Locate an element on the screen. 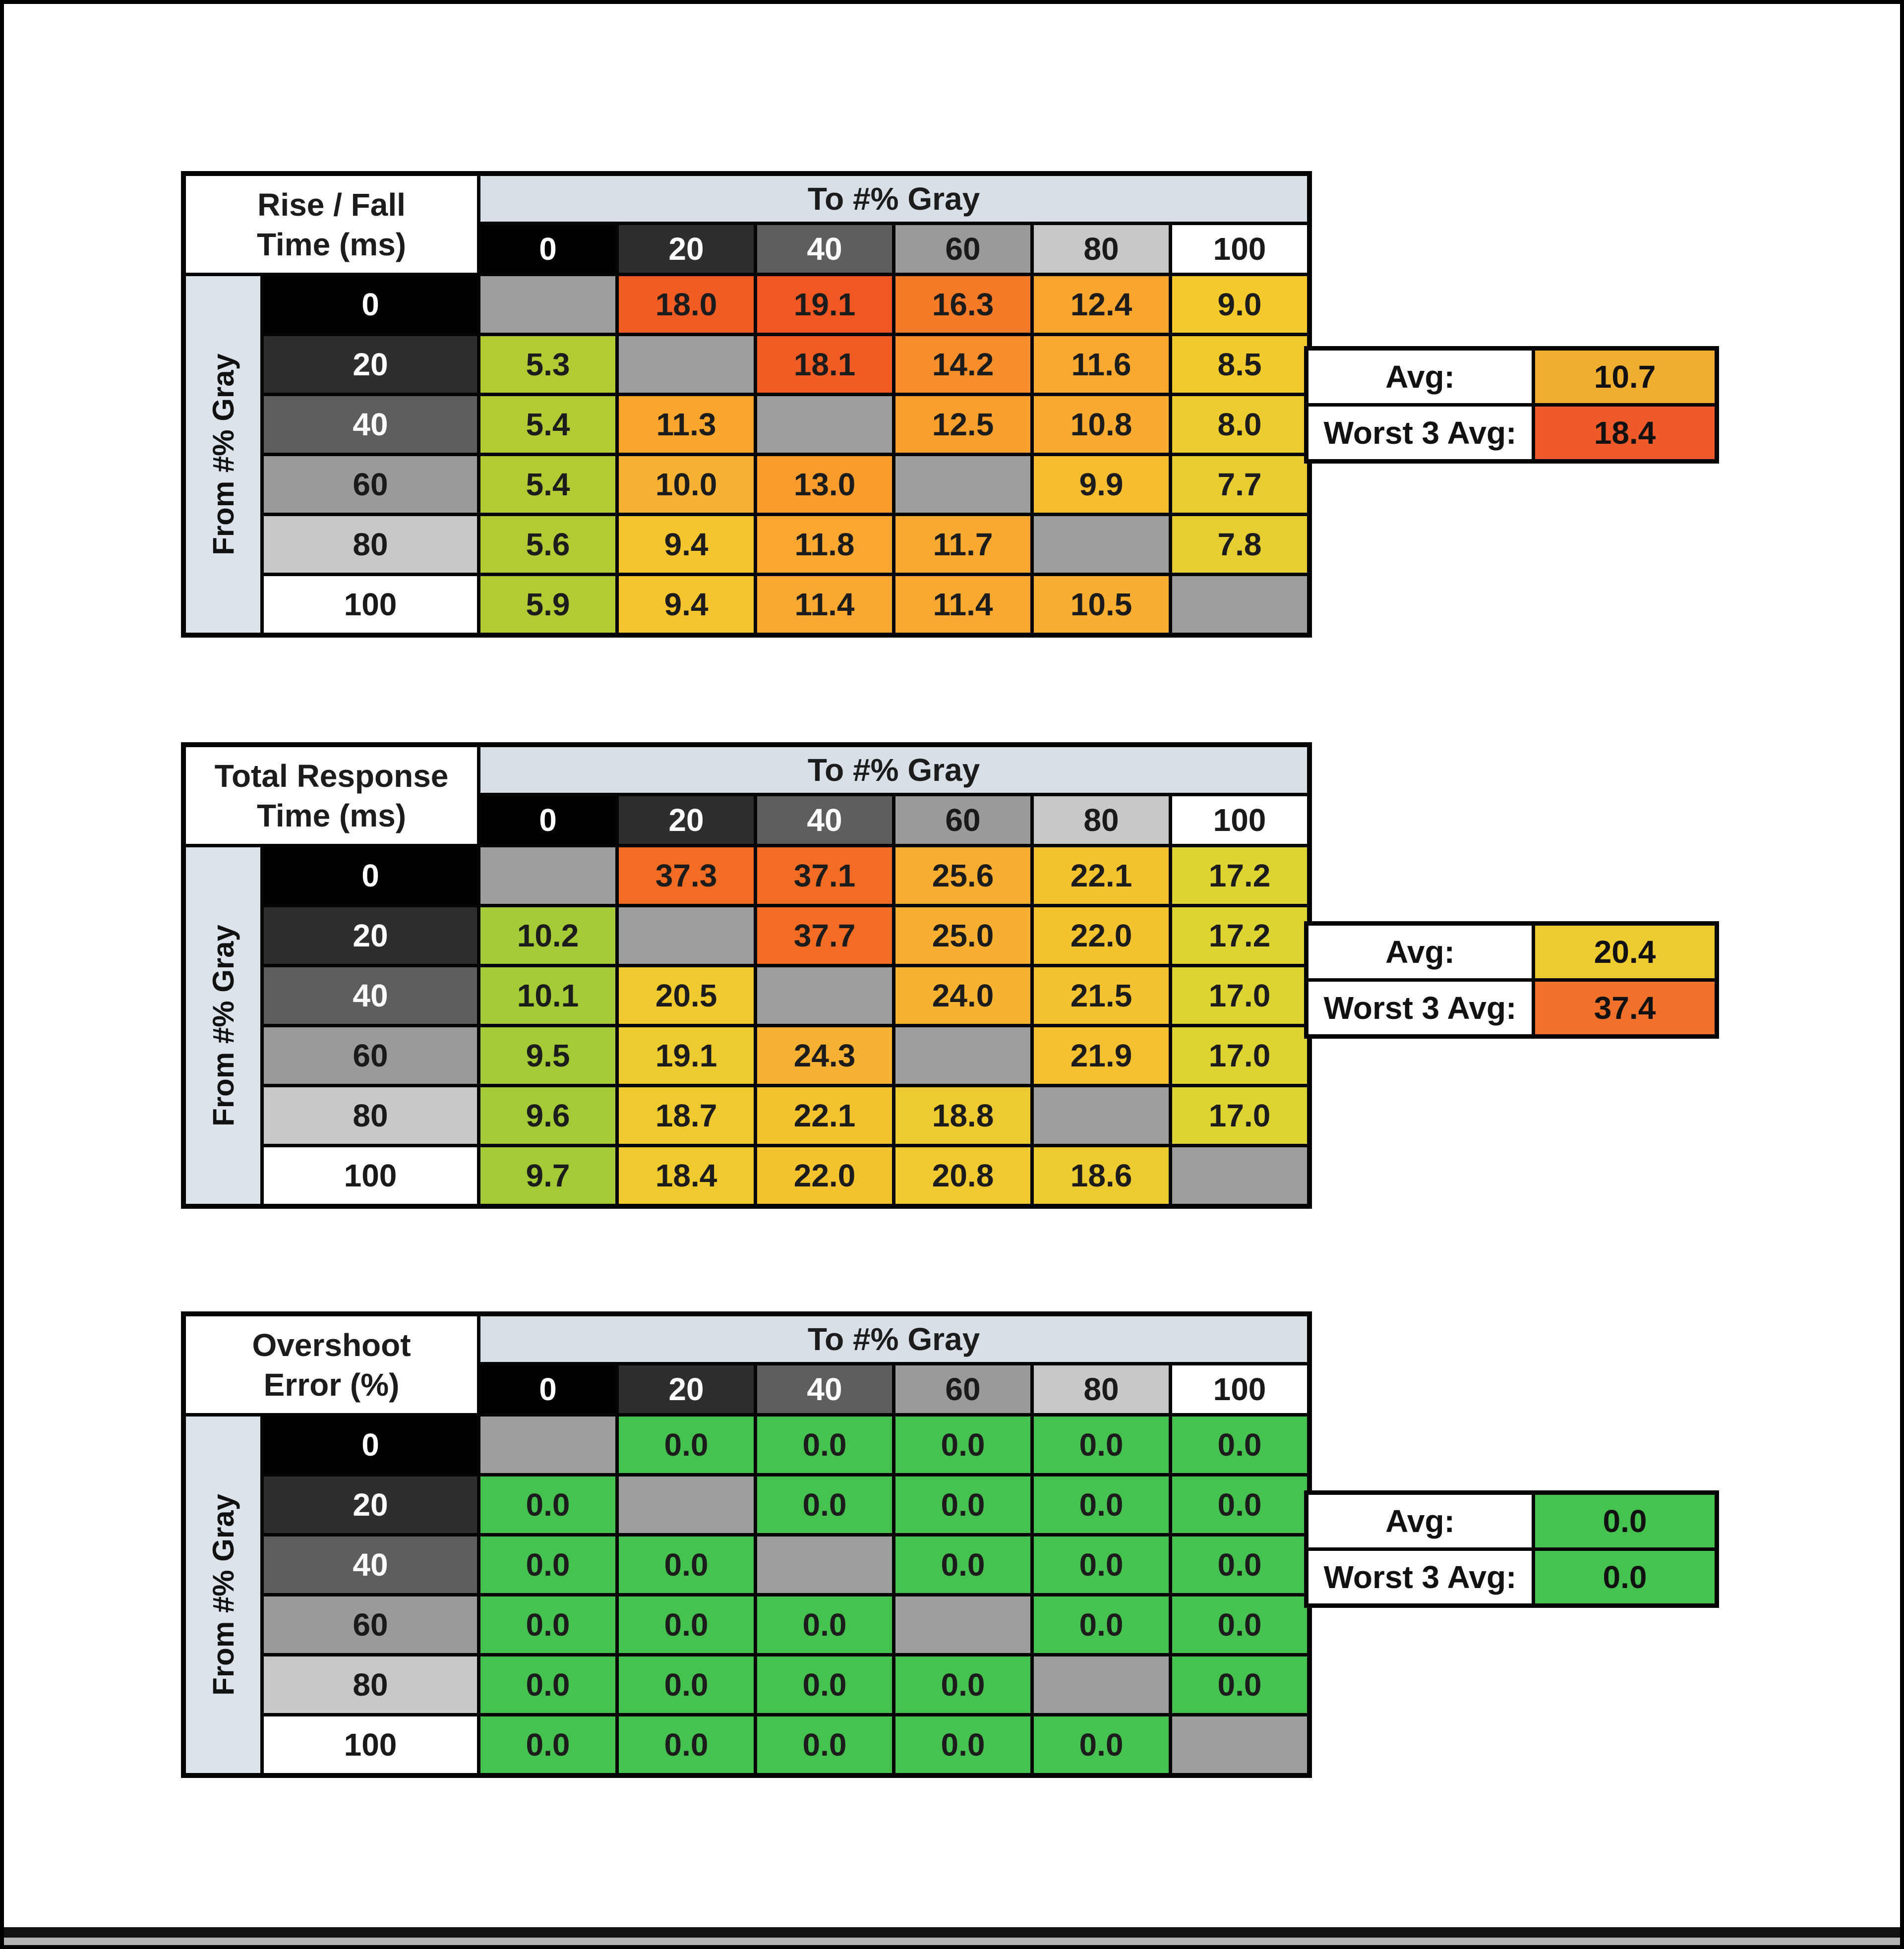  row-header-80: 80 is located at coordinates (370, 544).